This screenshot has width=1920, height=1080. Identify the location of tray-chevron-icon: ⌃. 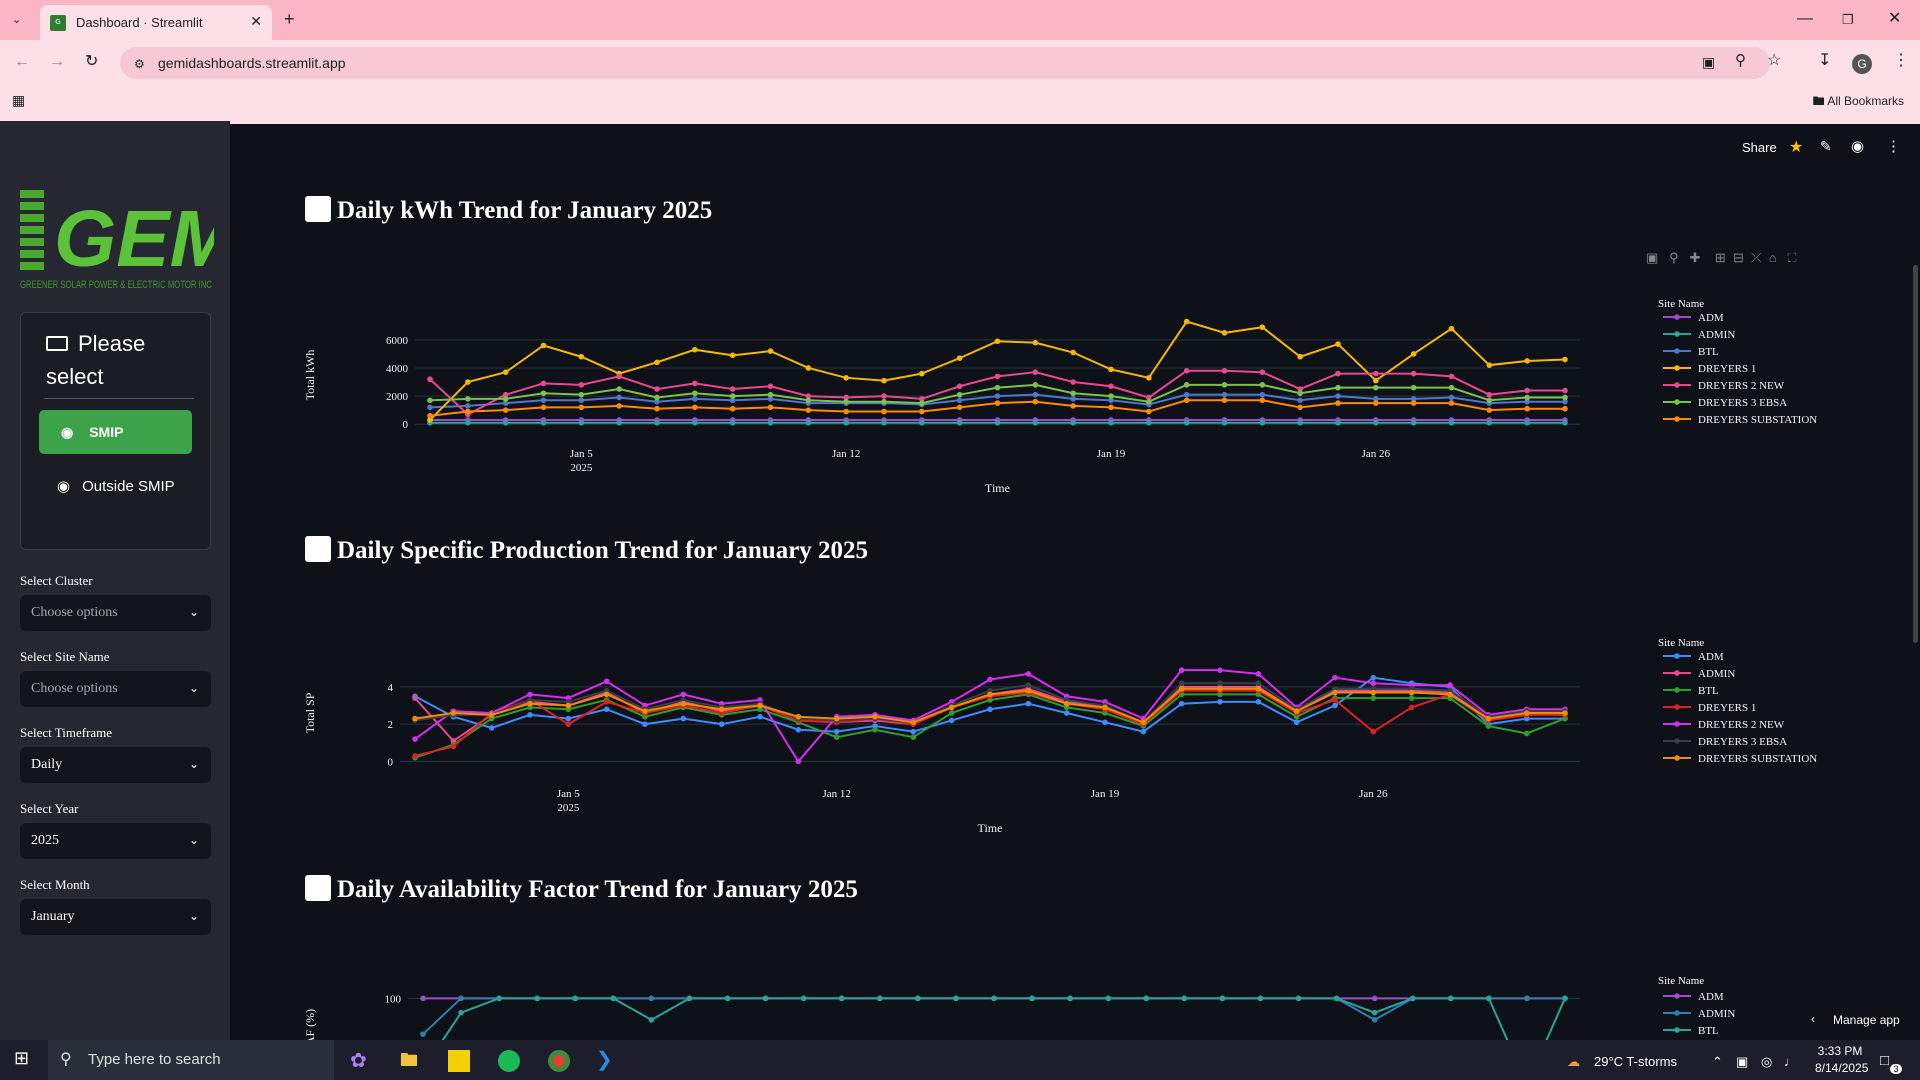
(1717, 1062).